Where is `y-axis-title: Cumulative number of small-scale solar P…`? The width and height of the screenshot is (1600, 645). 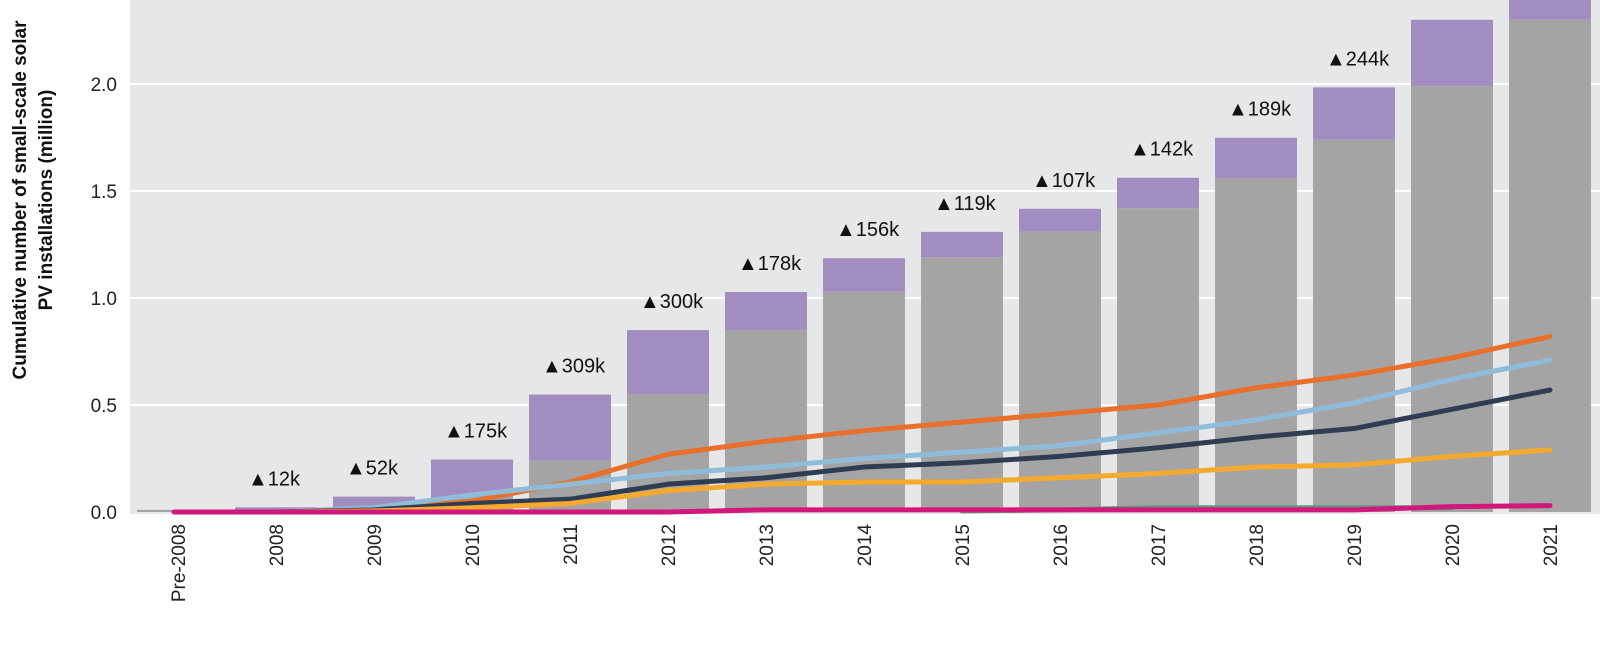
y-axis-title: Cumulative number of small-scale solar P… is located at coordinates (33, 200).